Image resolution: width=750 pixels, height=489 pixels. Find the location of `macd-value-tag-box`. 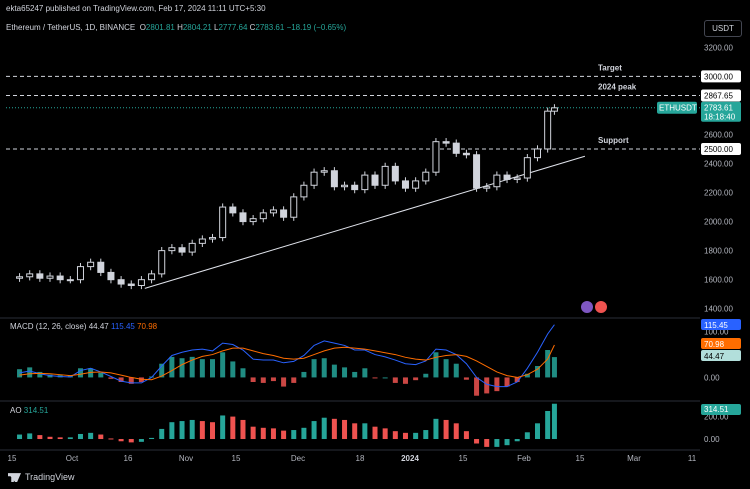

macd-value-tag-box is located at coordinates (721, 324).